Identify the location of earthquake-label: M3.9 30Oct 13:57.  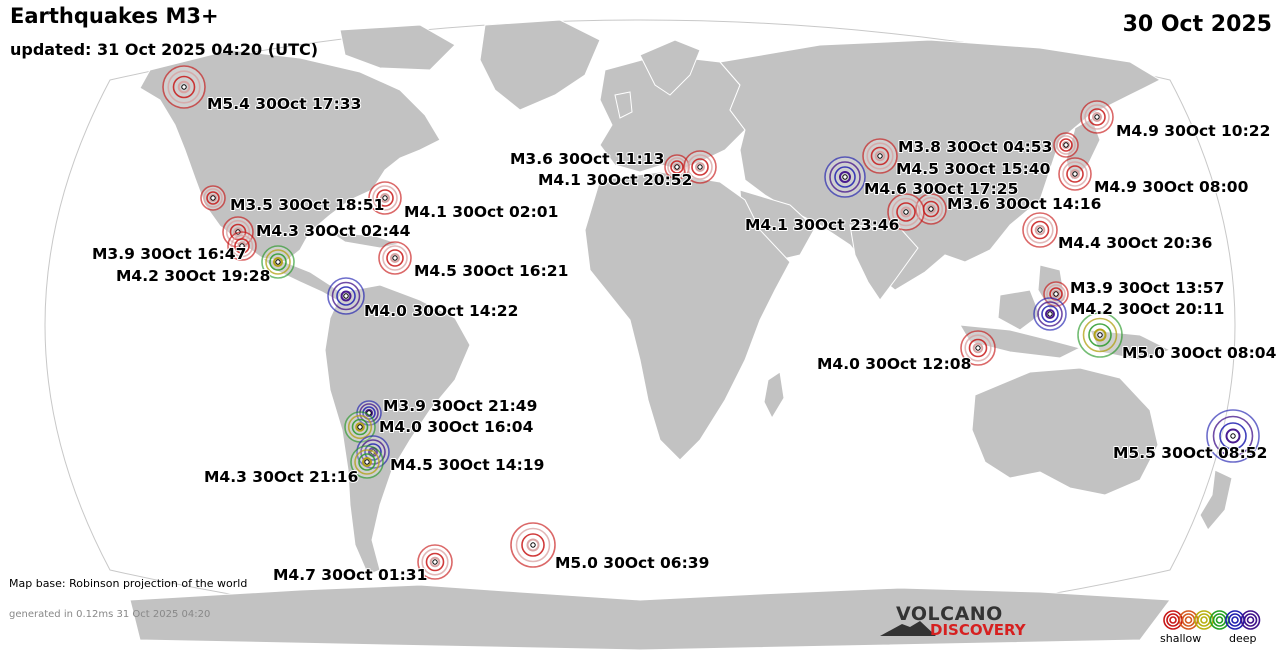
(1147, 288).